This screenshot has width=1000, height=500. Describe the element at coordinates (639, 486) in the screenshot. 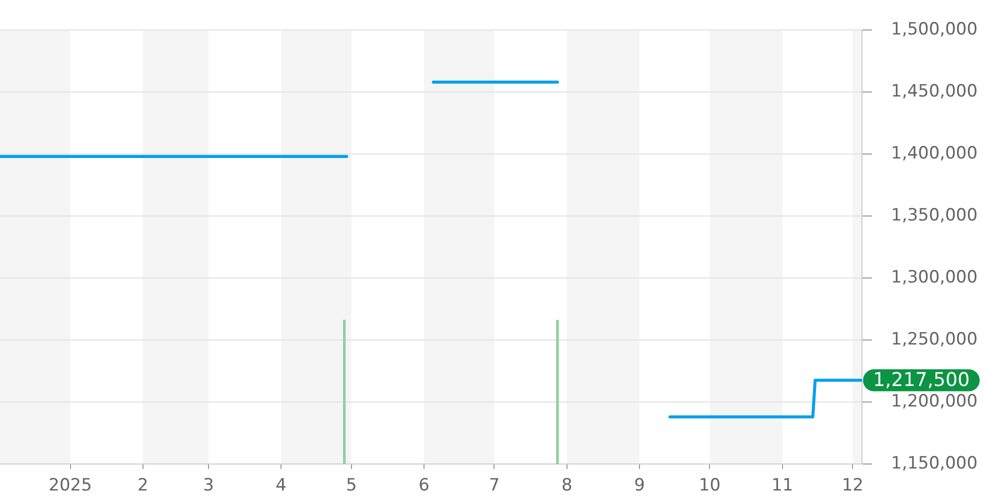

I see `x-tick-label: 9` at that location.